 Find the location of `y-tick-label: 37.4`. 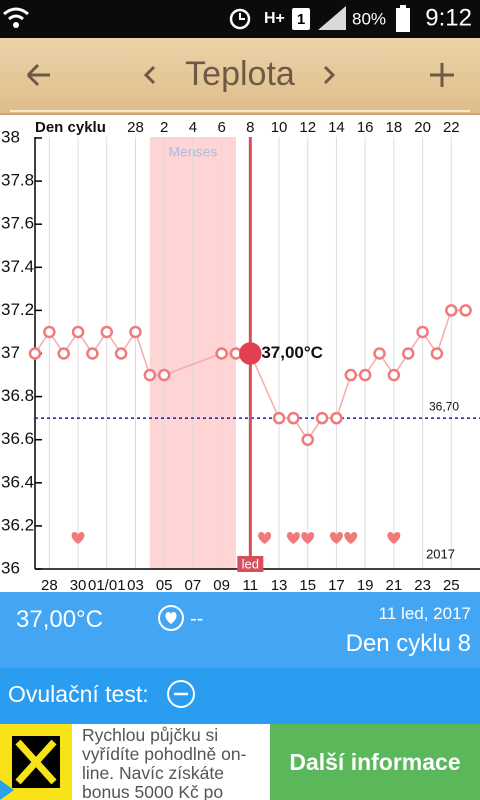

y-tick-label: 37.4 is located at coordinates (17, 266).